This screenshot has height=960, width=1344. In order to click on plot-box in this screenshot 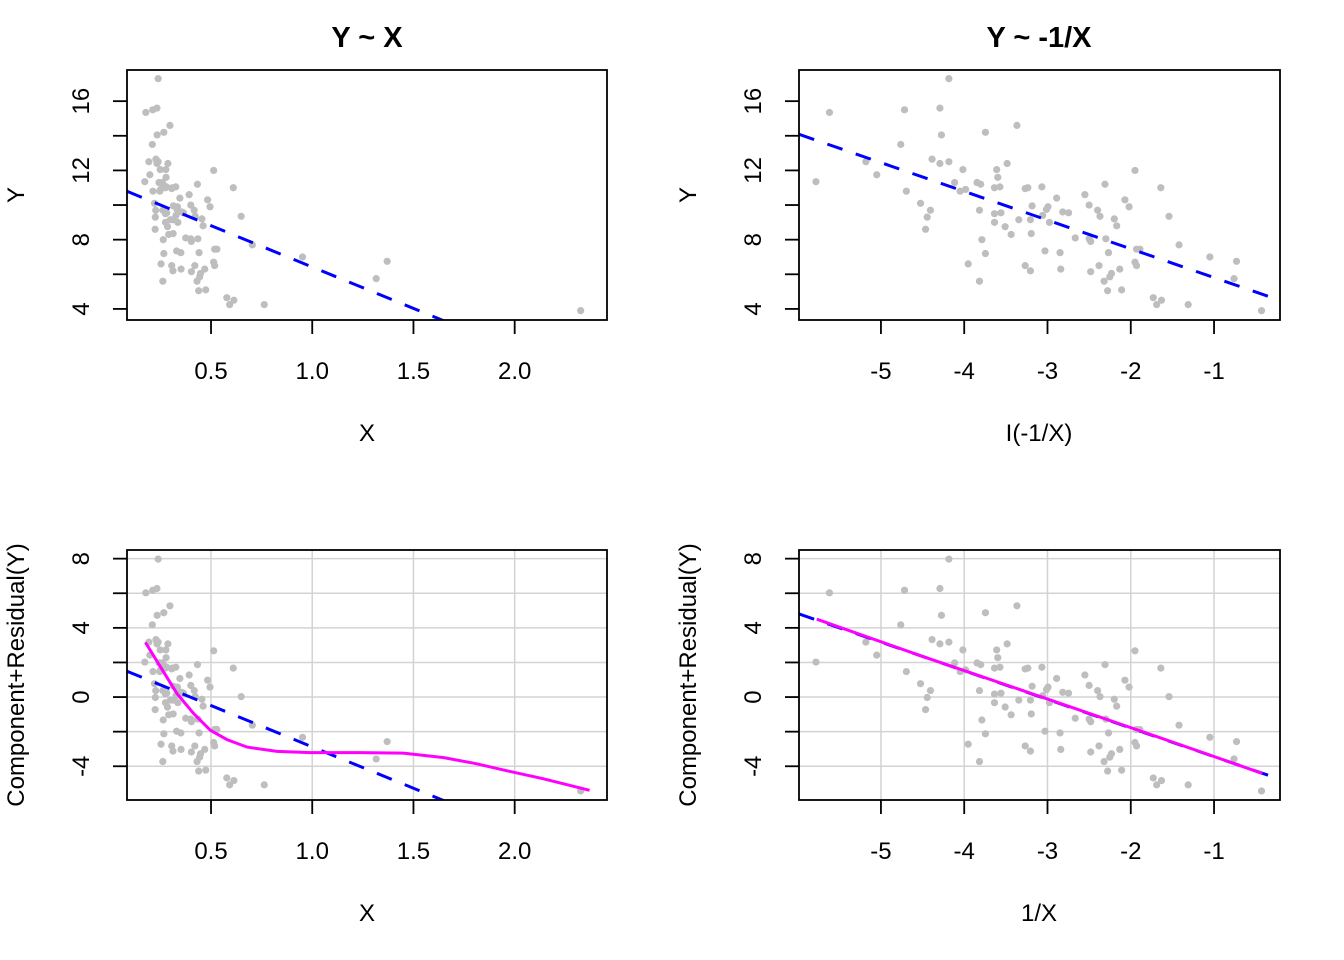, I will do `click(367, 675)`.